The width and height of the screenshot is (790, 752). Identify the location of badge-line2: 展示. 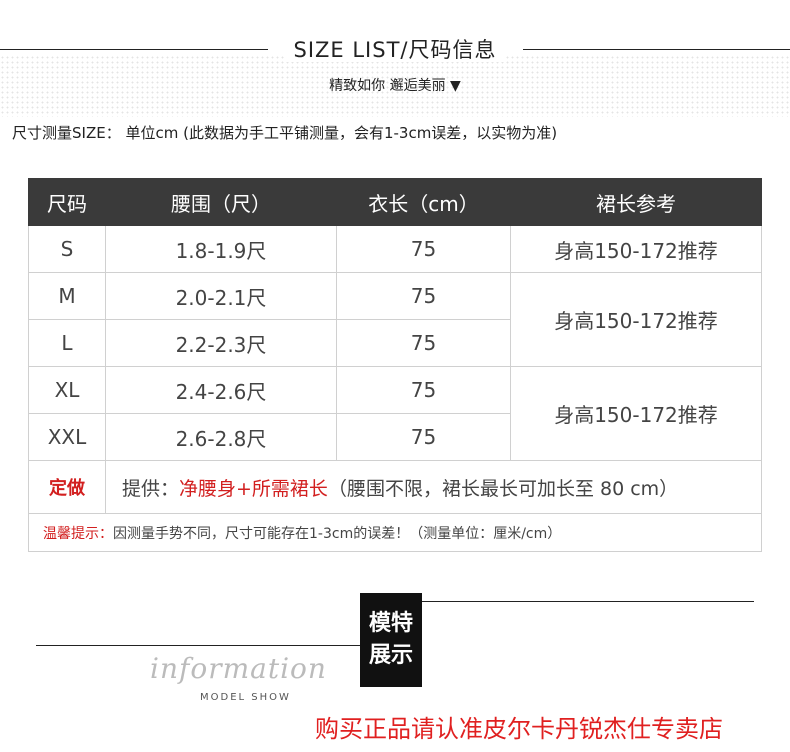
(390, 655).